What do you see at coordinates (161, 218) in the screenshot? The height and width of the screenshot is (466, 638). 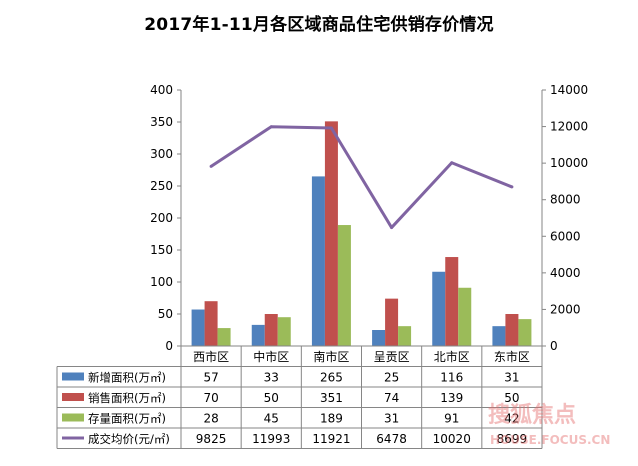 I see `left-axis-tick-label: 200` at bounding box center [161, 218].